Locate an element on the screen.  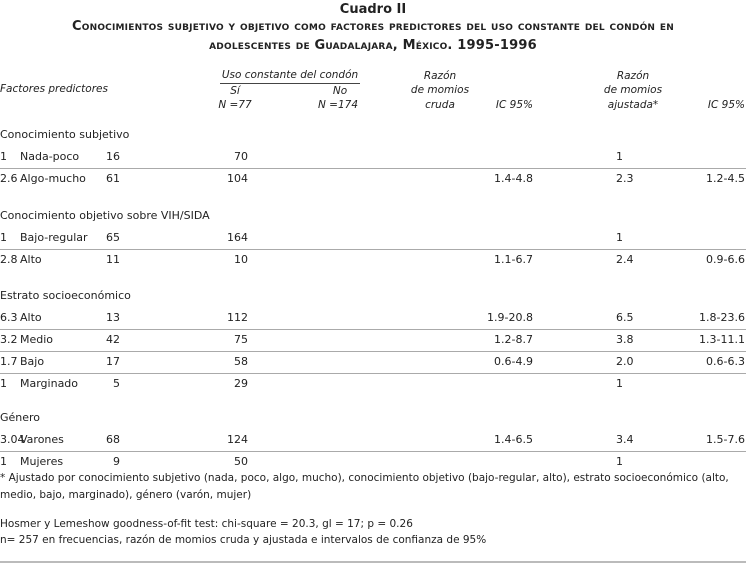
cell-no: 164 is located at coordinates (237, 237).